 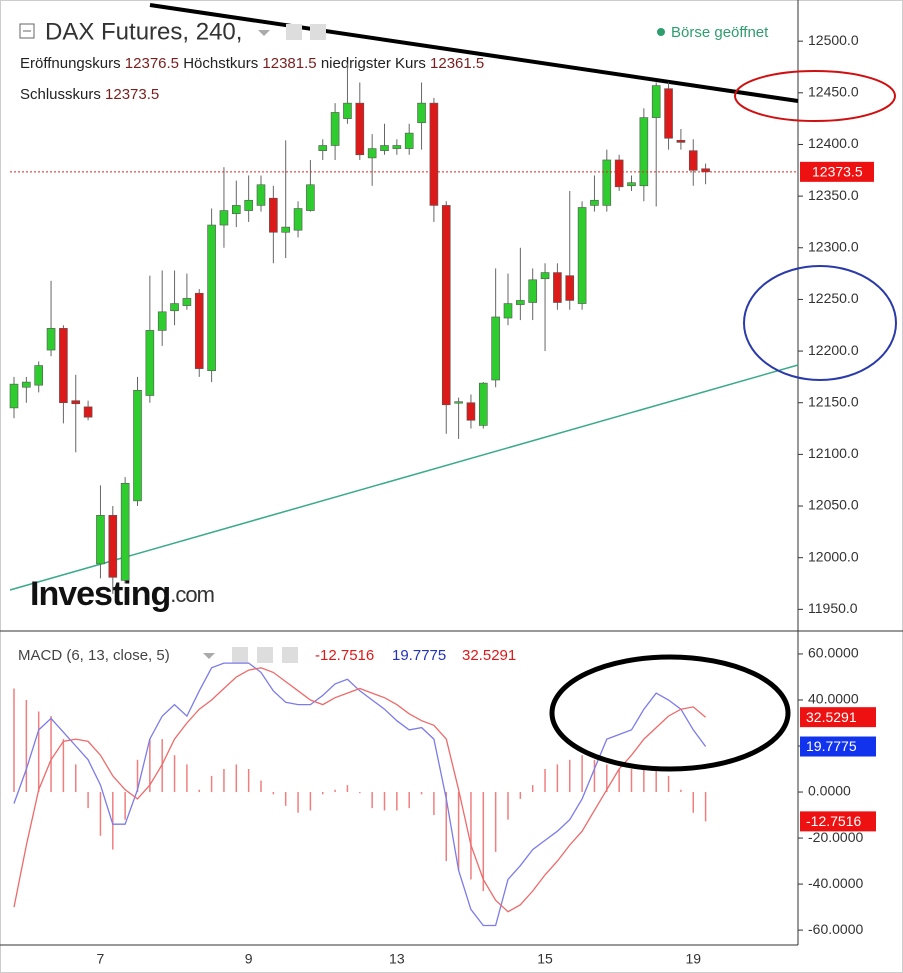 What do you see at coordinates (833, 195) in the screenshot?
I see `y-tick-label: 12350.0` at bounding box center [833, 195].